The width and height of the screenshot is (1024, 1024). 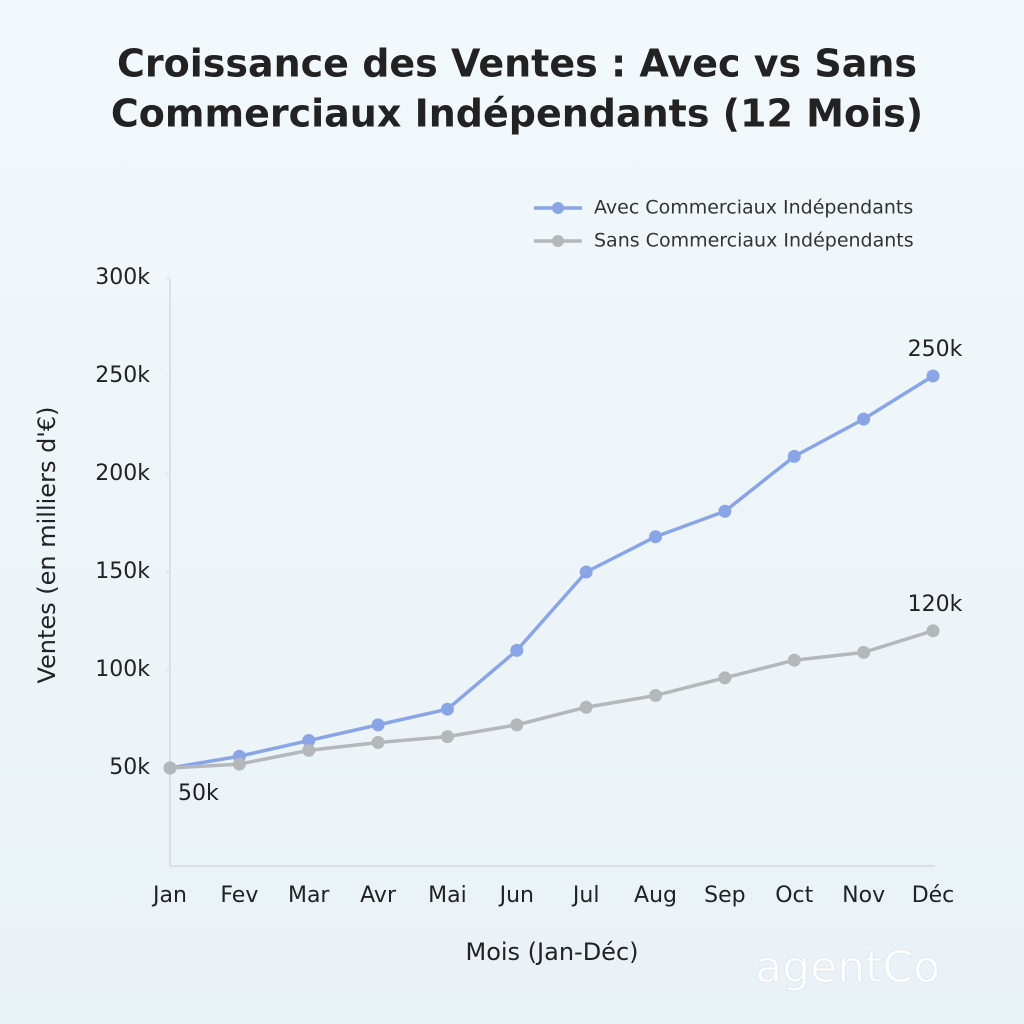 I want to click on y-axis-label: Ventes (en milliers d'€), so click(x=47, y=544).